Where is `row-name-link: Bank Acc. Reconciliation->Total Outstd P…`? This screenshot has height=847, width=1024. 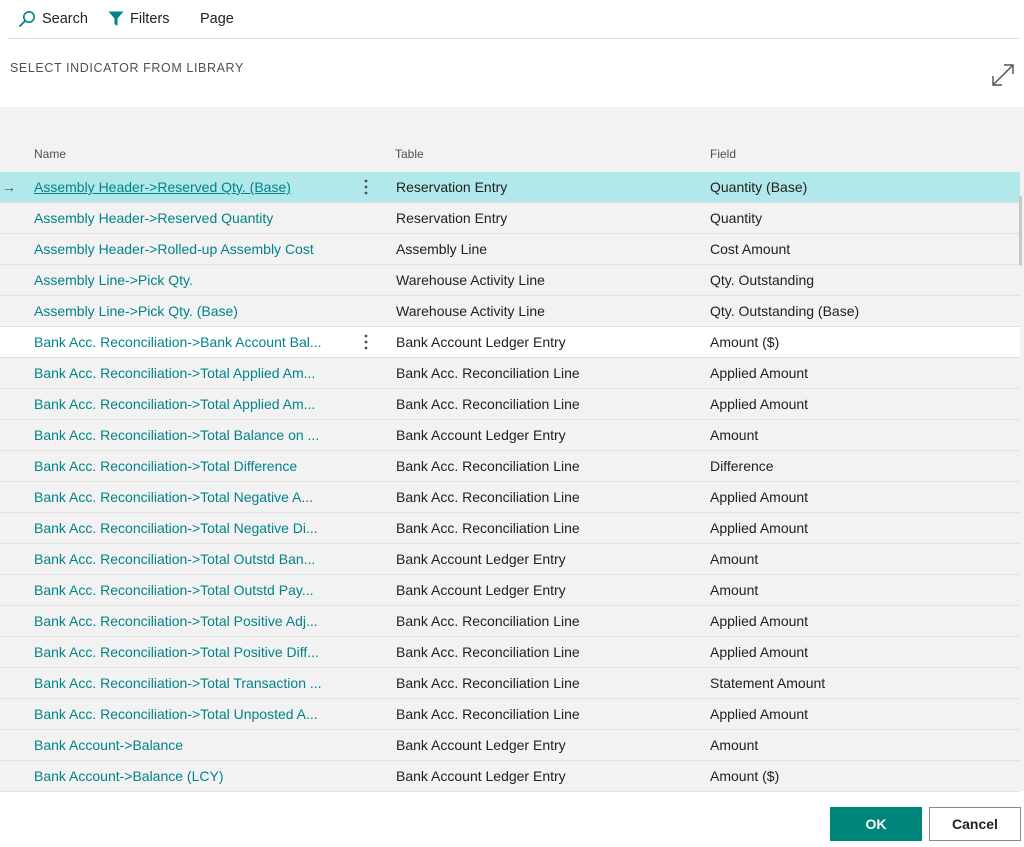
row-name-link: Bank Acc. Reconciliation->Total Outstd P… is located at coordinates (174, 590).